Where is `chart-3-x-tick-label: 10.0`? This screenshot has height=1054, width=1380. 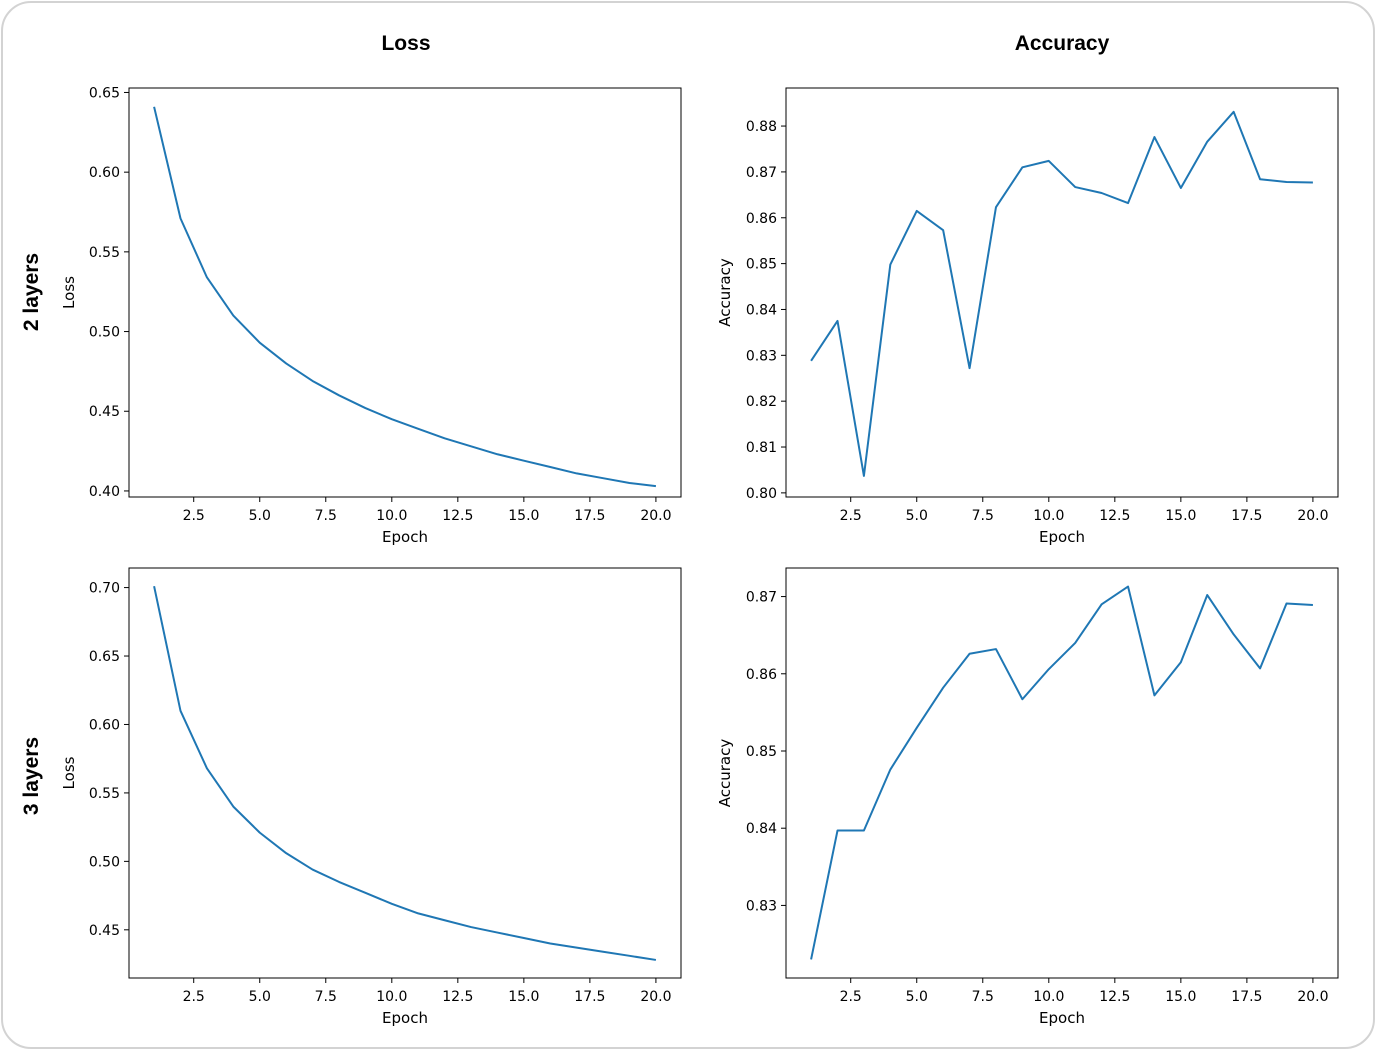
chart-3-x-tick-label: 10.0 is located at coordinates (391, 997).